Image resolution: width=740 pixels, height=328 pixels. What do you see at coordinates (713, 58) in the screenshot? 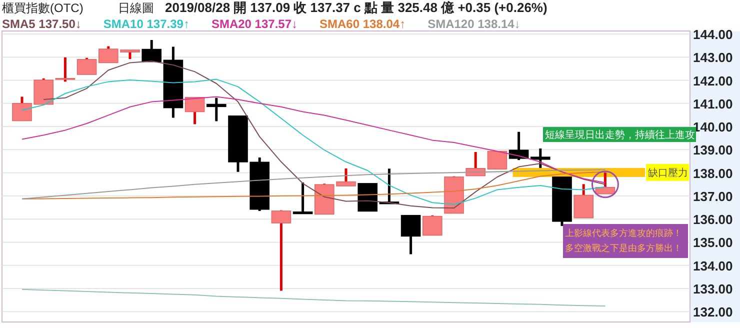
I see `y-tick-label: 143.00` at bounding box center [713, 58].